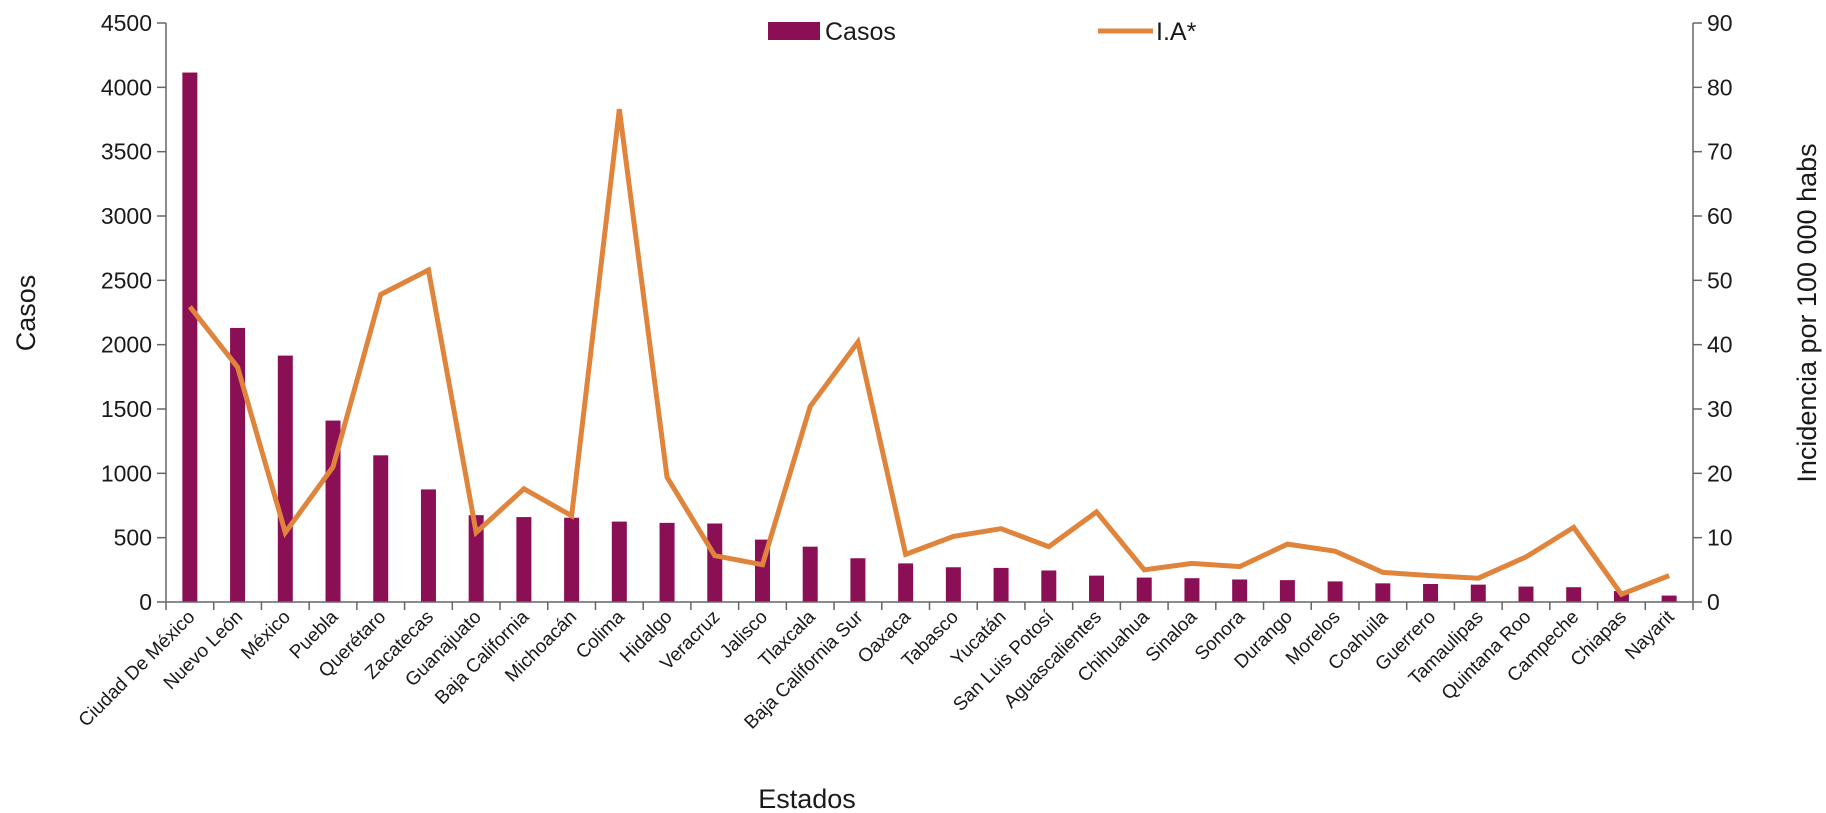 The height and width of the screenshot is (813, 1826). Describe the element at coordinates (982, 32) in the screenshot. I see `legend: Casos I.A*` at that location.